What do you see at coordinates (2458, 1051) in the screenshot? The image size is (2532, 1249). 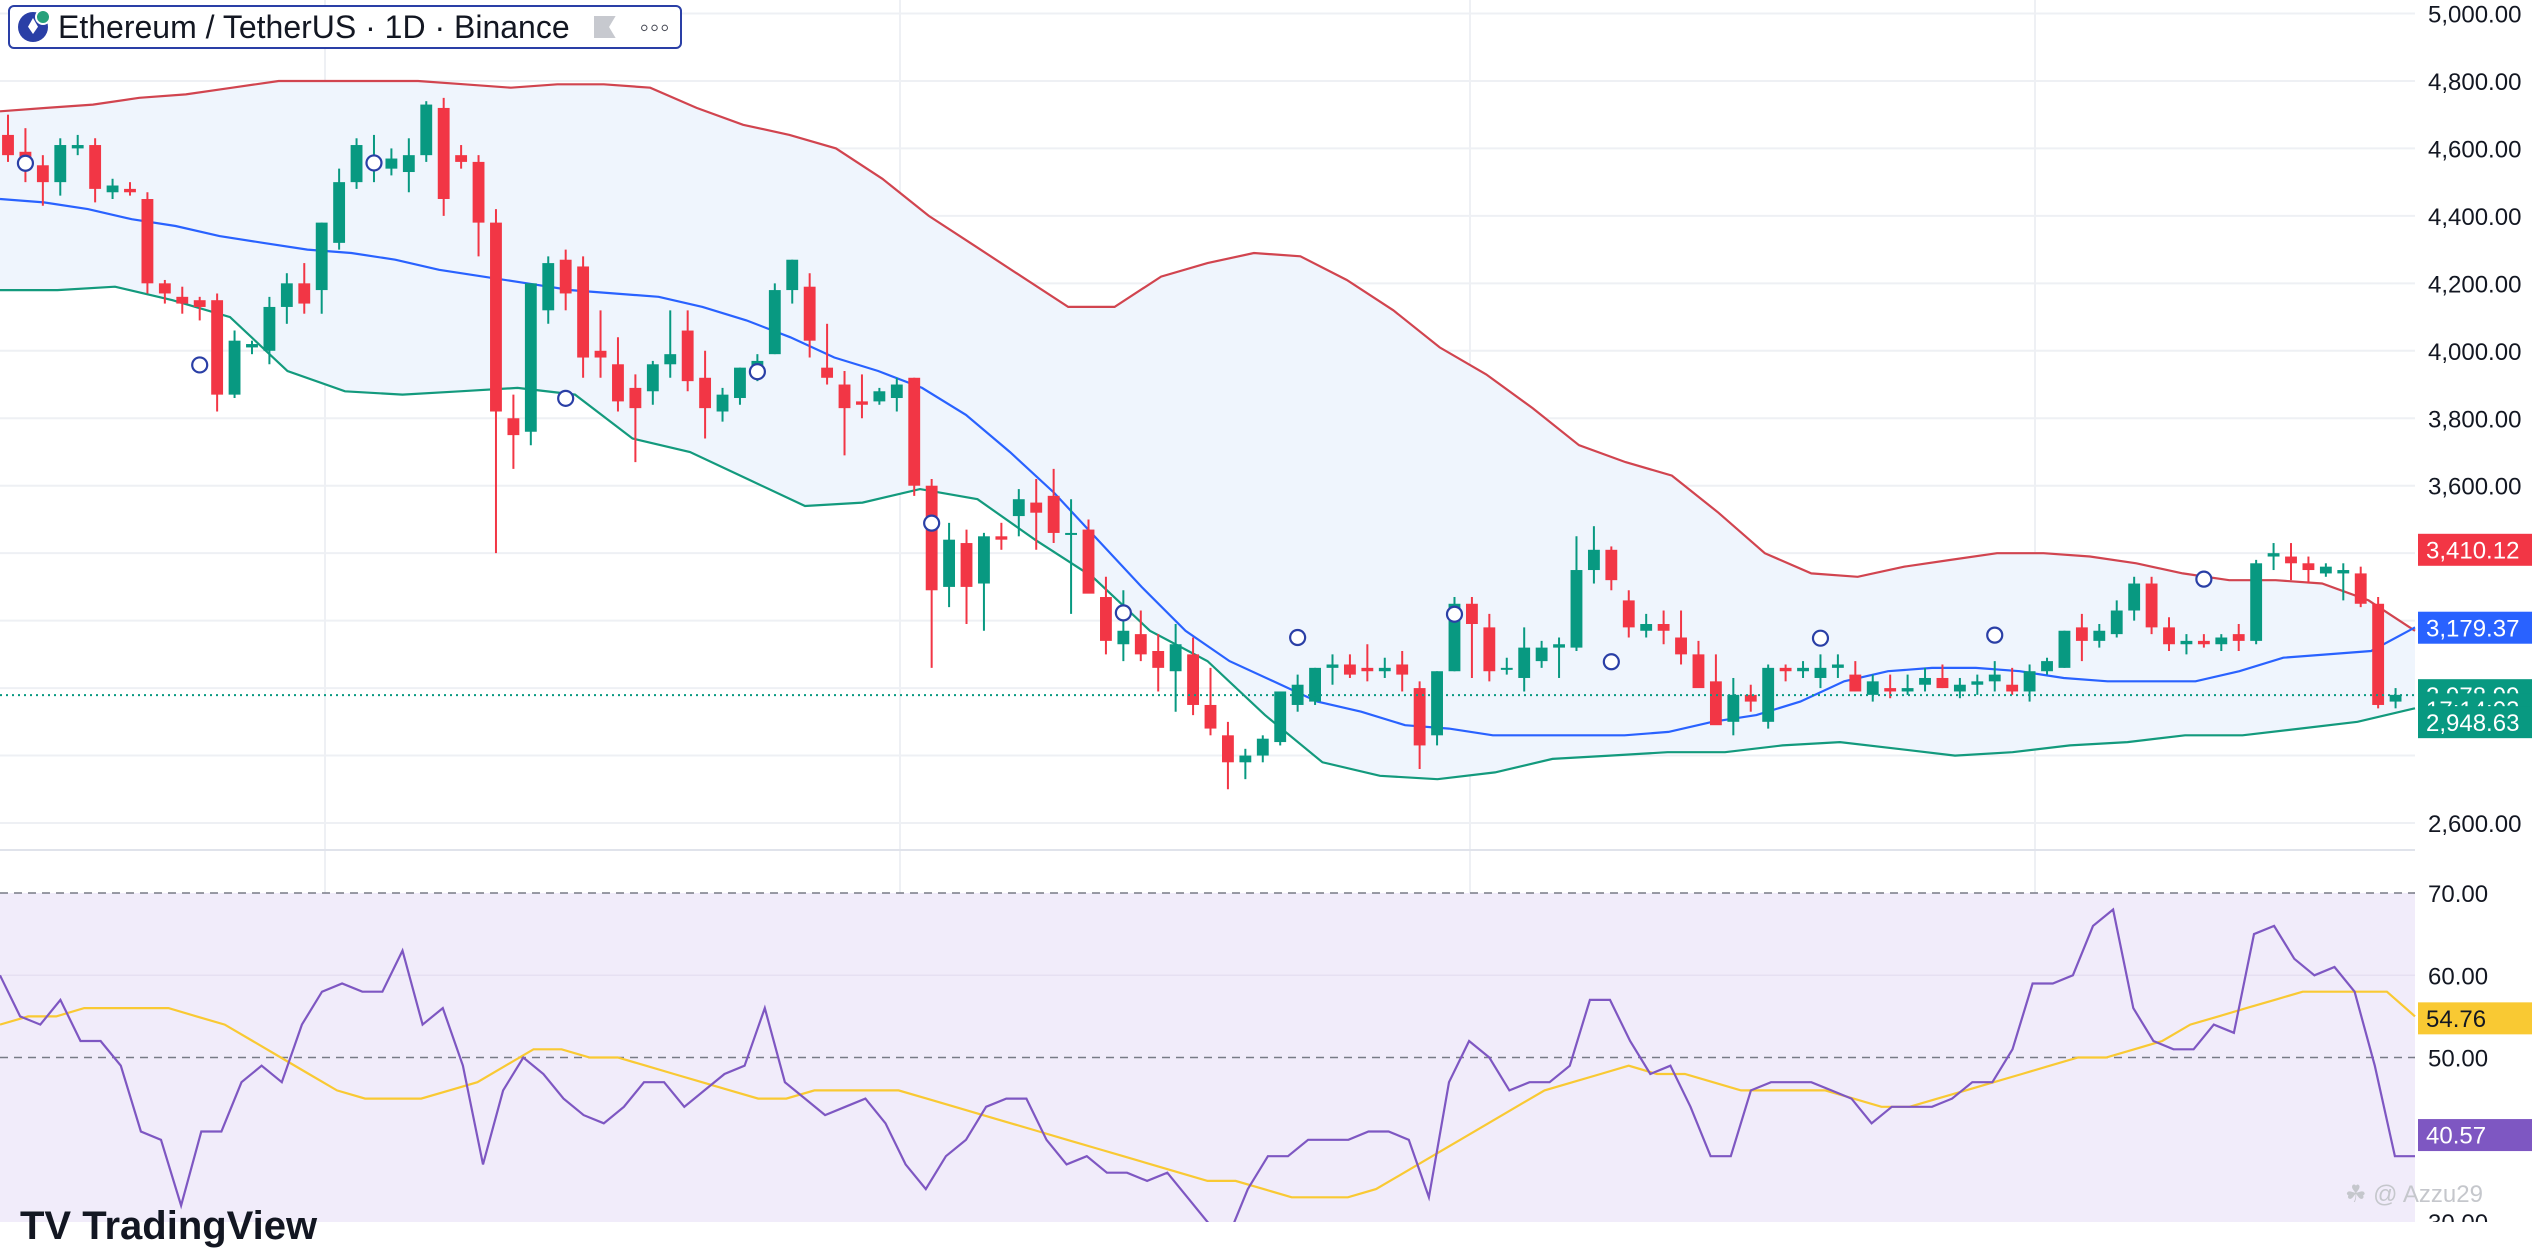 I see `rsi-axis: 70.00 60.00 50.00 30.00` at bounding box center [2458, 1051].